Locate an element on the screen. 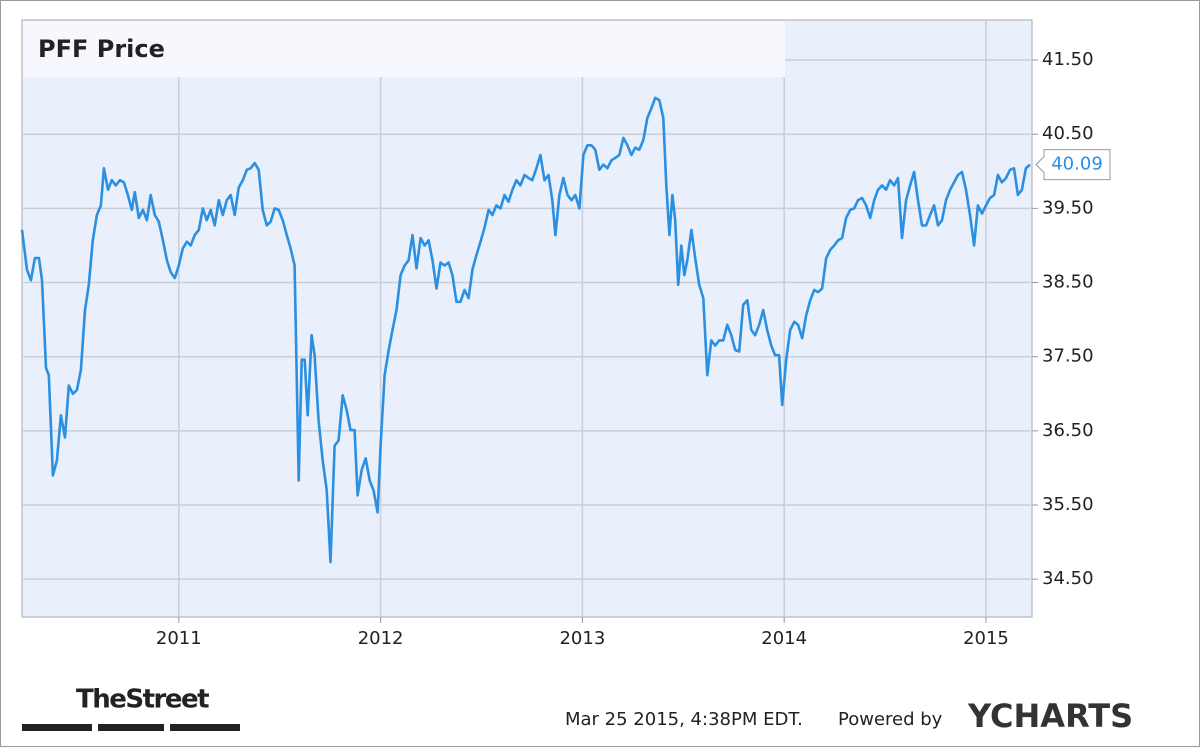 This screenshot has width=1200, height=747. y-tick-label: 39.50 is located at coordinates (1068, 207).